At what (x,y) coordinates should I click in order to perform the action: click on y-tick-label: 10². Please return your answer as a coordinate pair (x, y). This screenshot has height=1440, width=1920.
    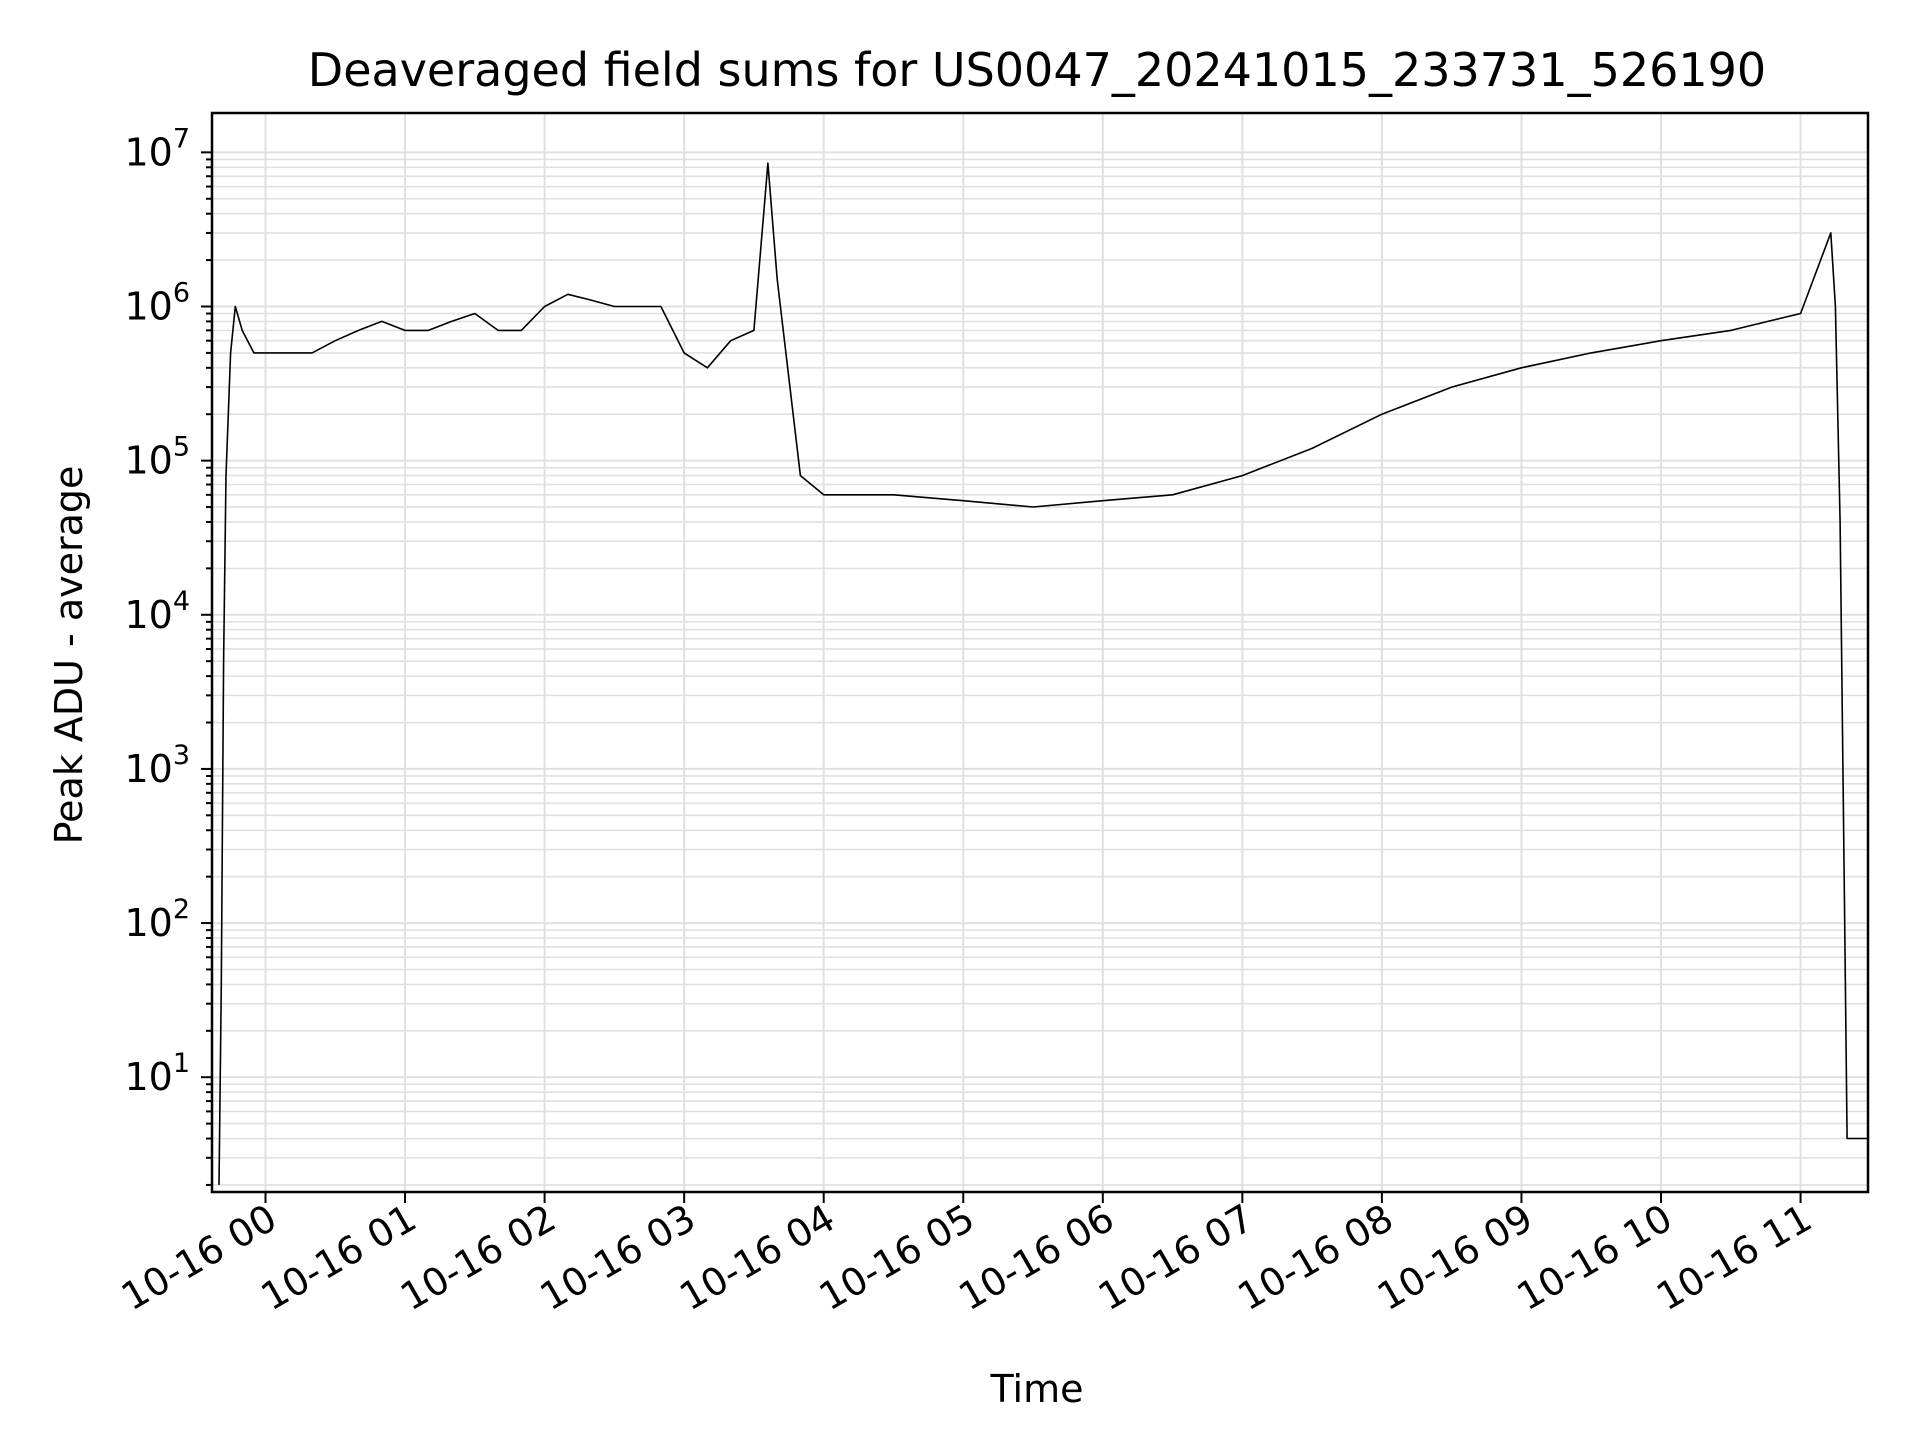
    Looking at the image, I should click on (157, 919).